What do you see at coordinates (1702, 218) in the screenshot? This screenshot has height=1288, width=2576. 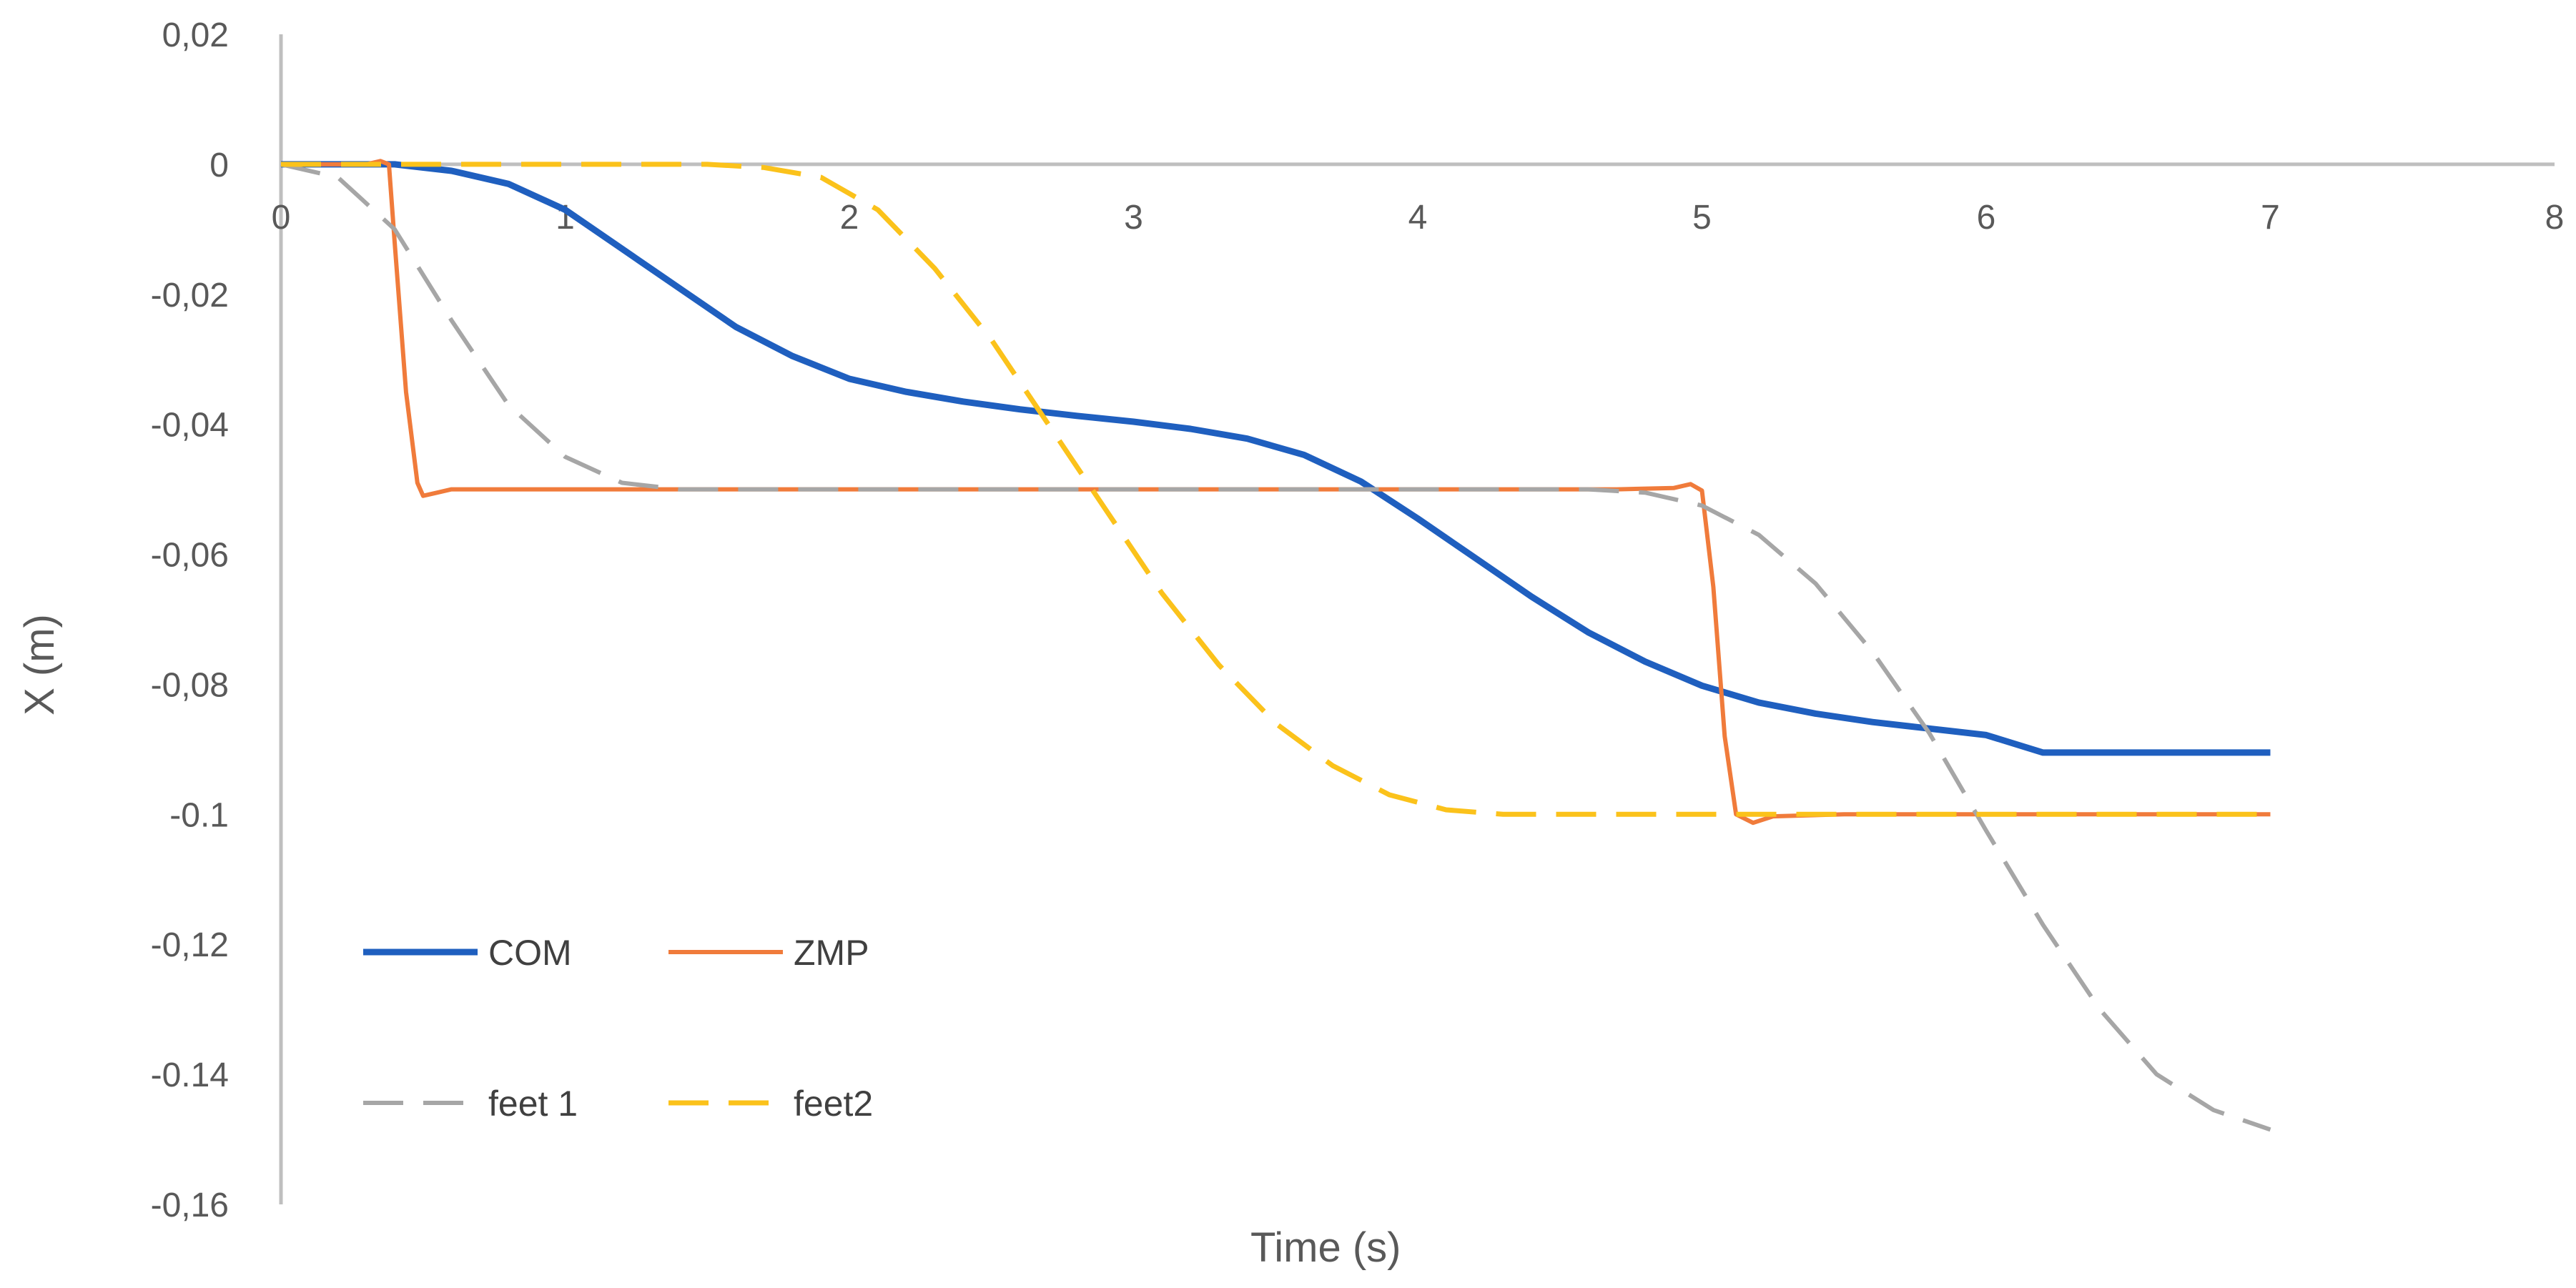 I see `x-tick-label: 5` at bounding box center [1702, 218].